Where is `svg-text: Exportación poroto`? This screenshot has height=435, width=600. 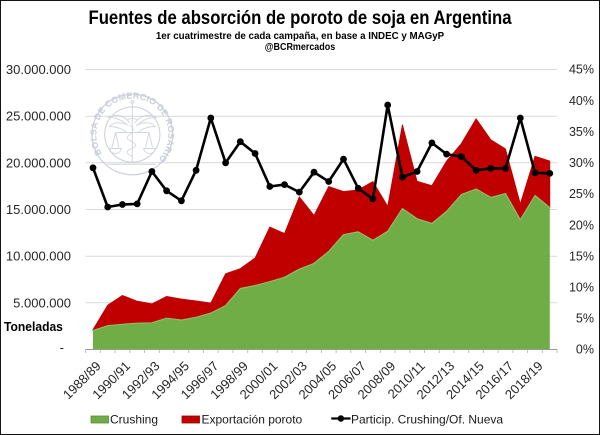 svg-text: Exportación poroto is located at coordinates (252, 420).